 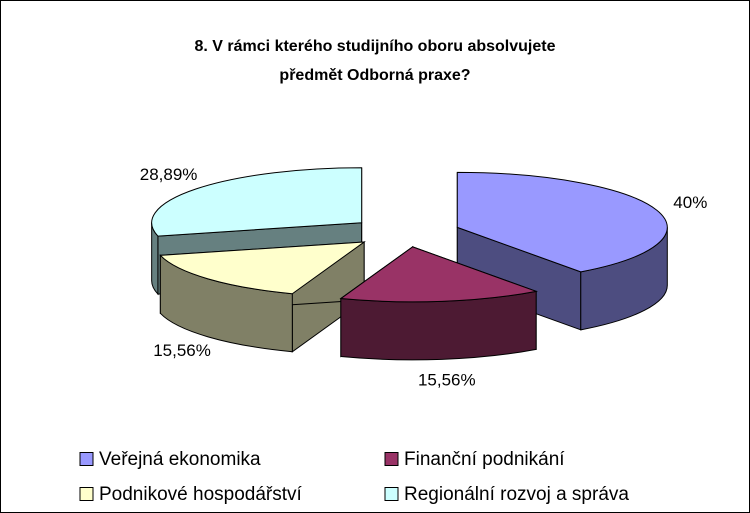 I want to click on legend-label: Finanční podnikání, so click(x=484, y=459).